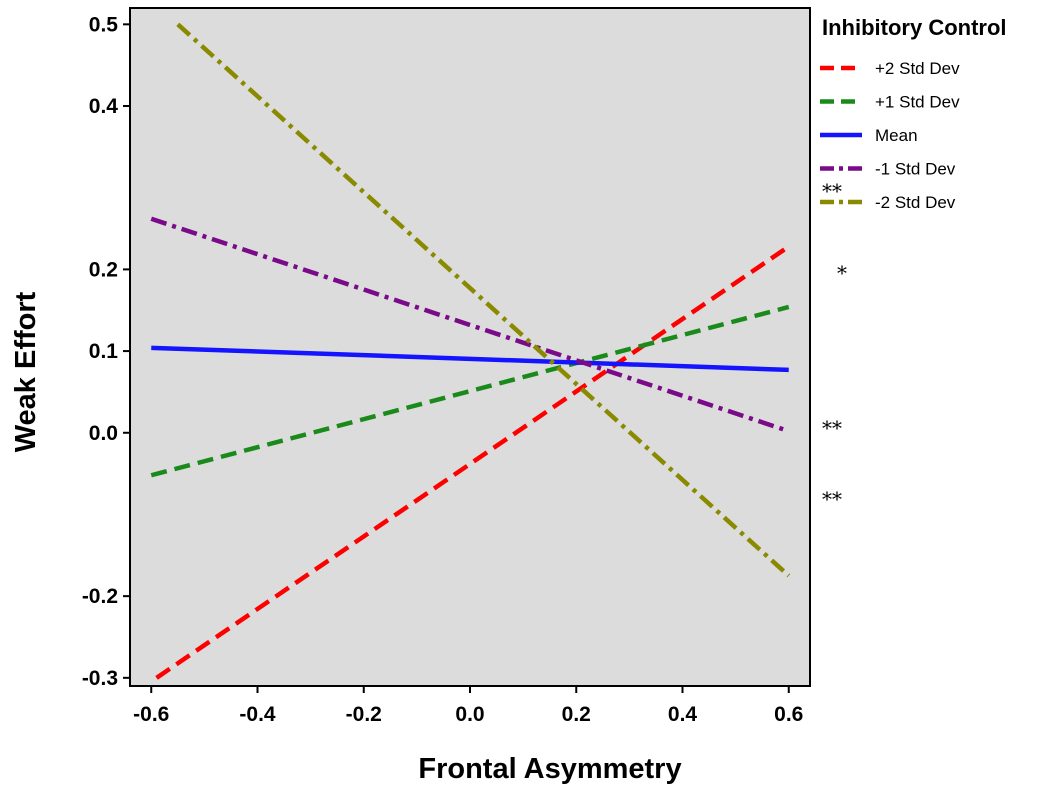 This screenshot has height=786, width=1050. What do you see at coordinates (917, 102) in the screenshot?
I see `legend-label-1: +1 Std Dev` at bounding box center [917, 102].